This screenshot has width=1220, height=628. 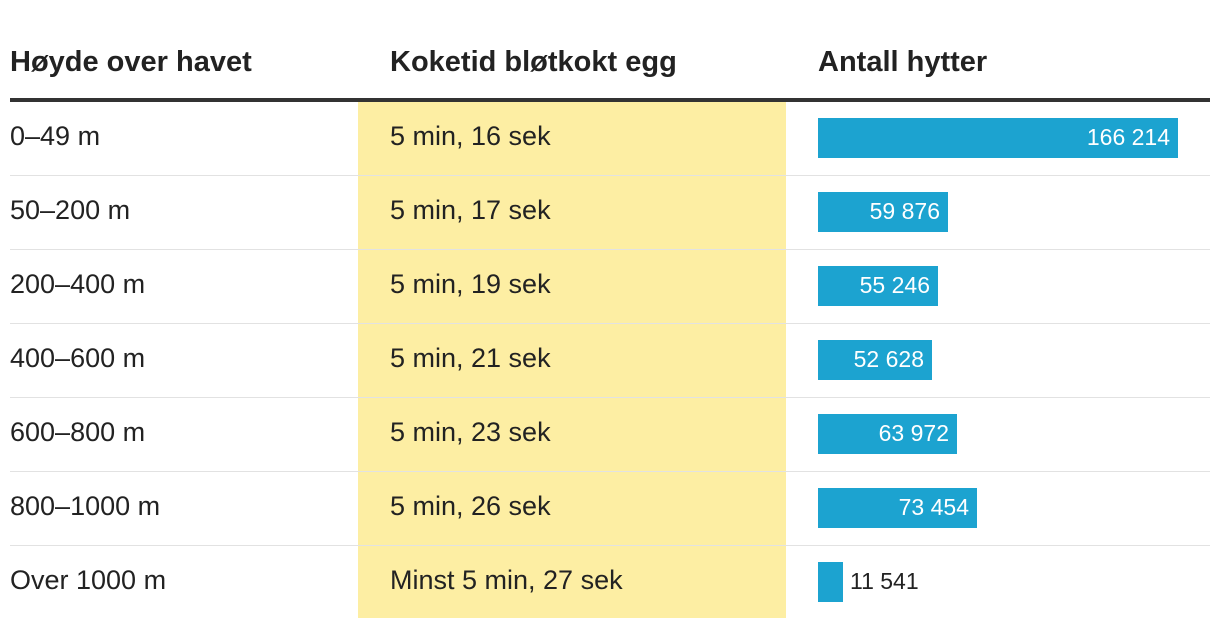 What do you see at coordinates (610, 287) in the screenshot?
I see `table-row: 200–400 m 5 min, 19 sek 55 246` at bounding box center [610, 287].